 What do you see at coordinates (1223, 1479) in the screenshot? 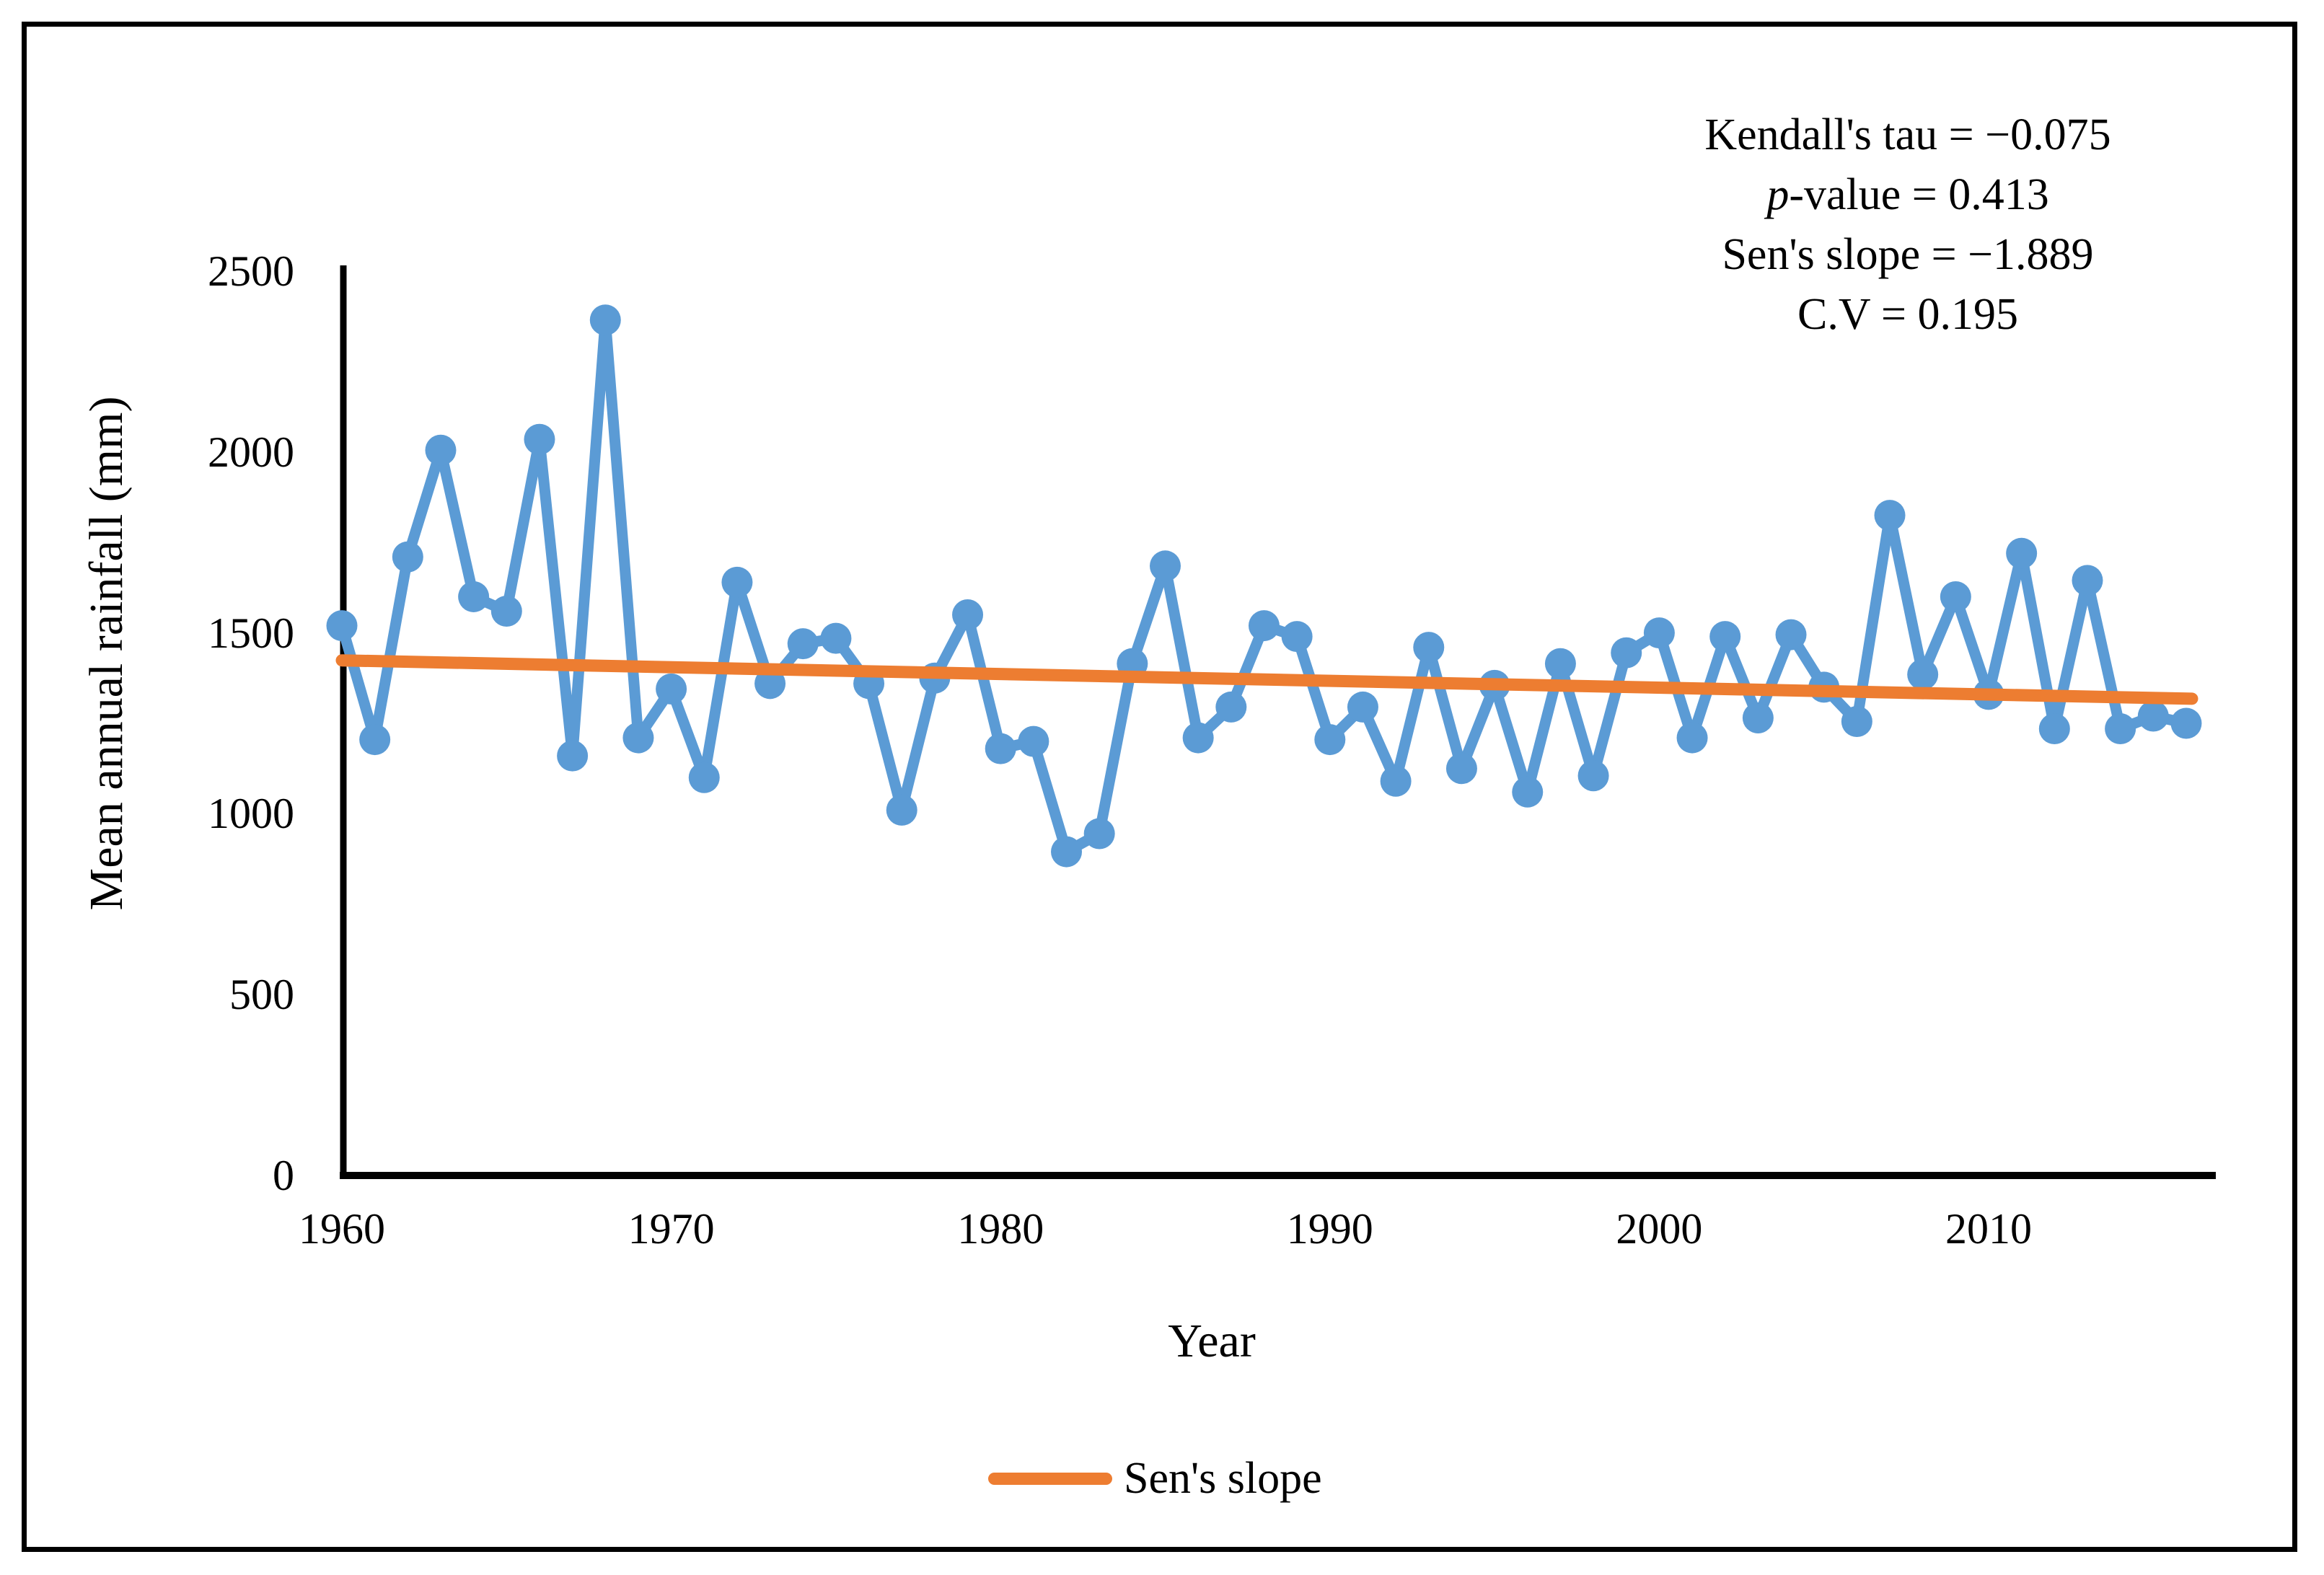
I see `legend-label: Sen's slope` at bounding box center [1223, 1479].